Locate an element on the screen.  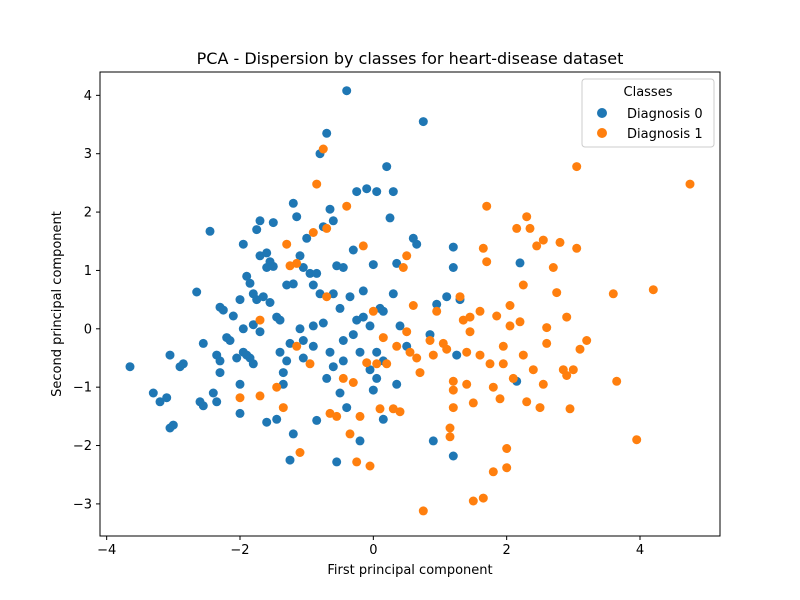
x-tick-label: −4 is located at coordinates (106, 550).